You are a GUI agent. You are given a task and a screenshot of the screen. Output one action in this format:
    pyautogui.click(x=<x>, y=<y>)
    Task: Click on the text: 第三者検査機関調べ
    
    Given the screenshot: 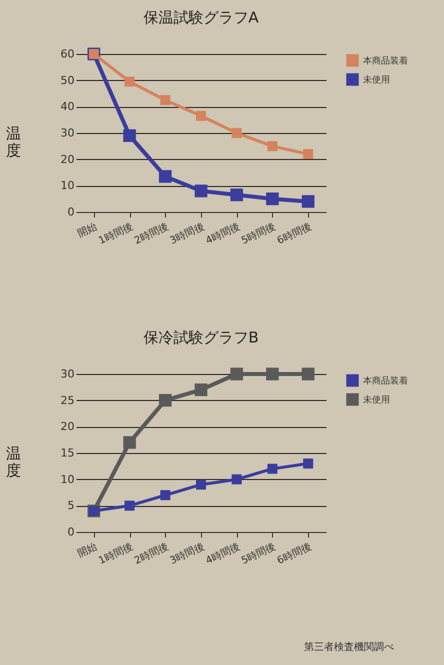 What is the action you would take?
    pyautogui.click(x=349, y=647)
    